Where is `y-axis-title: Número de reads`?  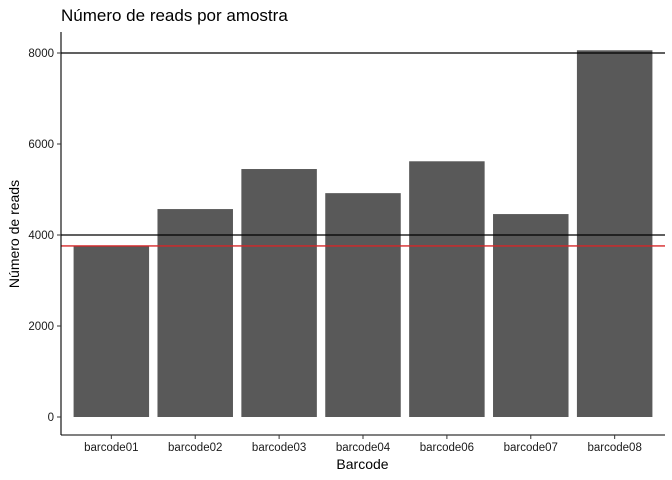
y-axis-title: Número de reads is located at coordinates (14, 234).